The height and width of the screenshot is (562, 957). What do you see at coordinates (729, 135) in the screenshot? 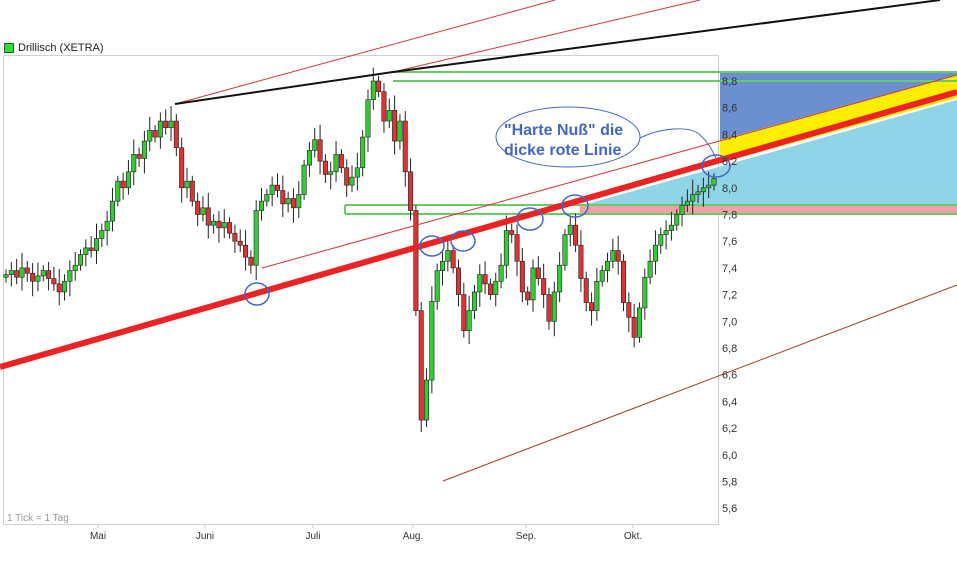
I see `y-tick-label: 8,4` at bounding box center [729, 135].